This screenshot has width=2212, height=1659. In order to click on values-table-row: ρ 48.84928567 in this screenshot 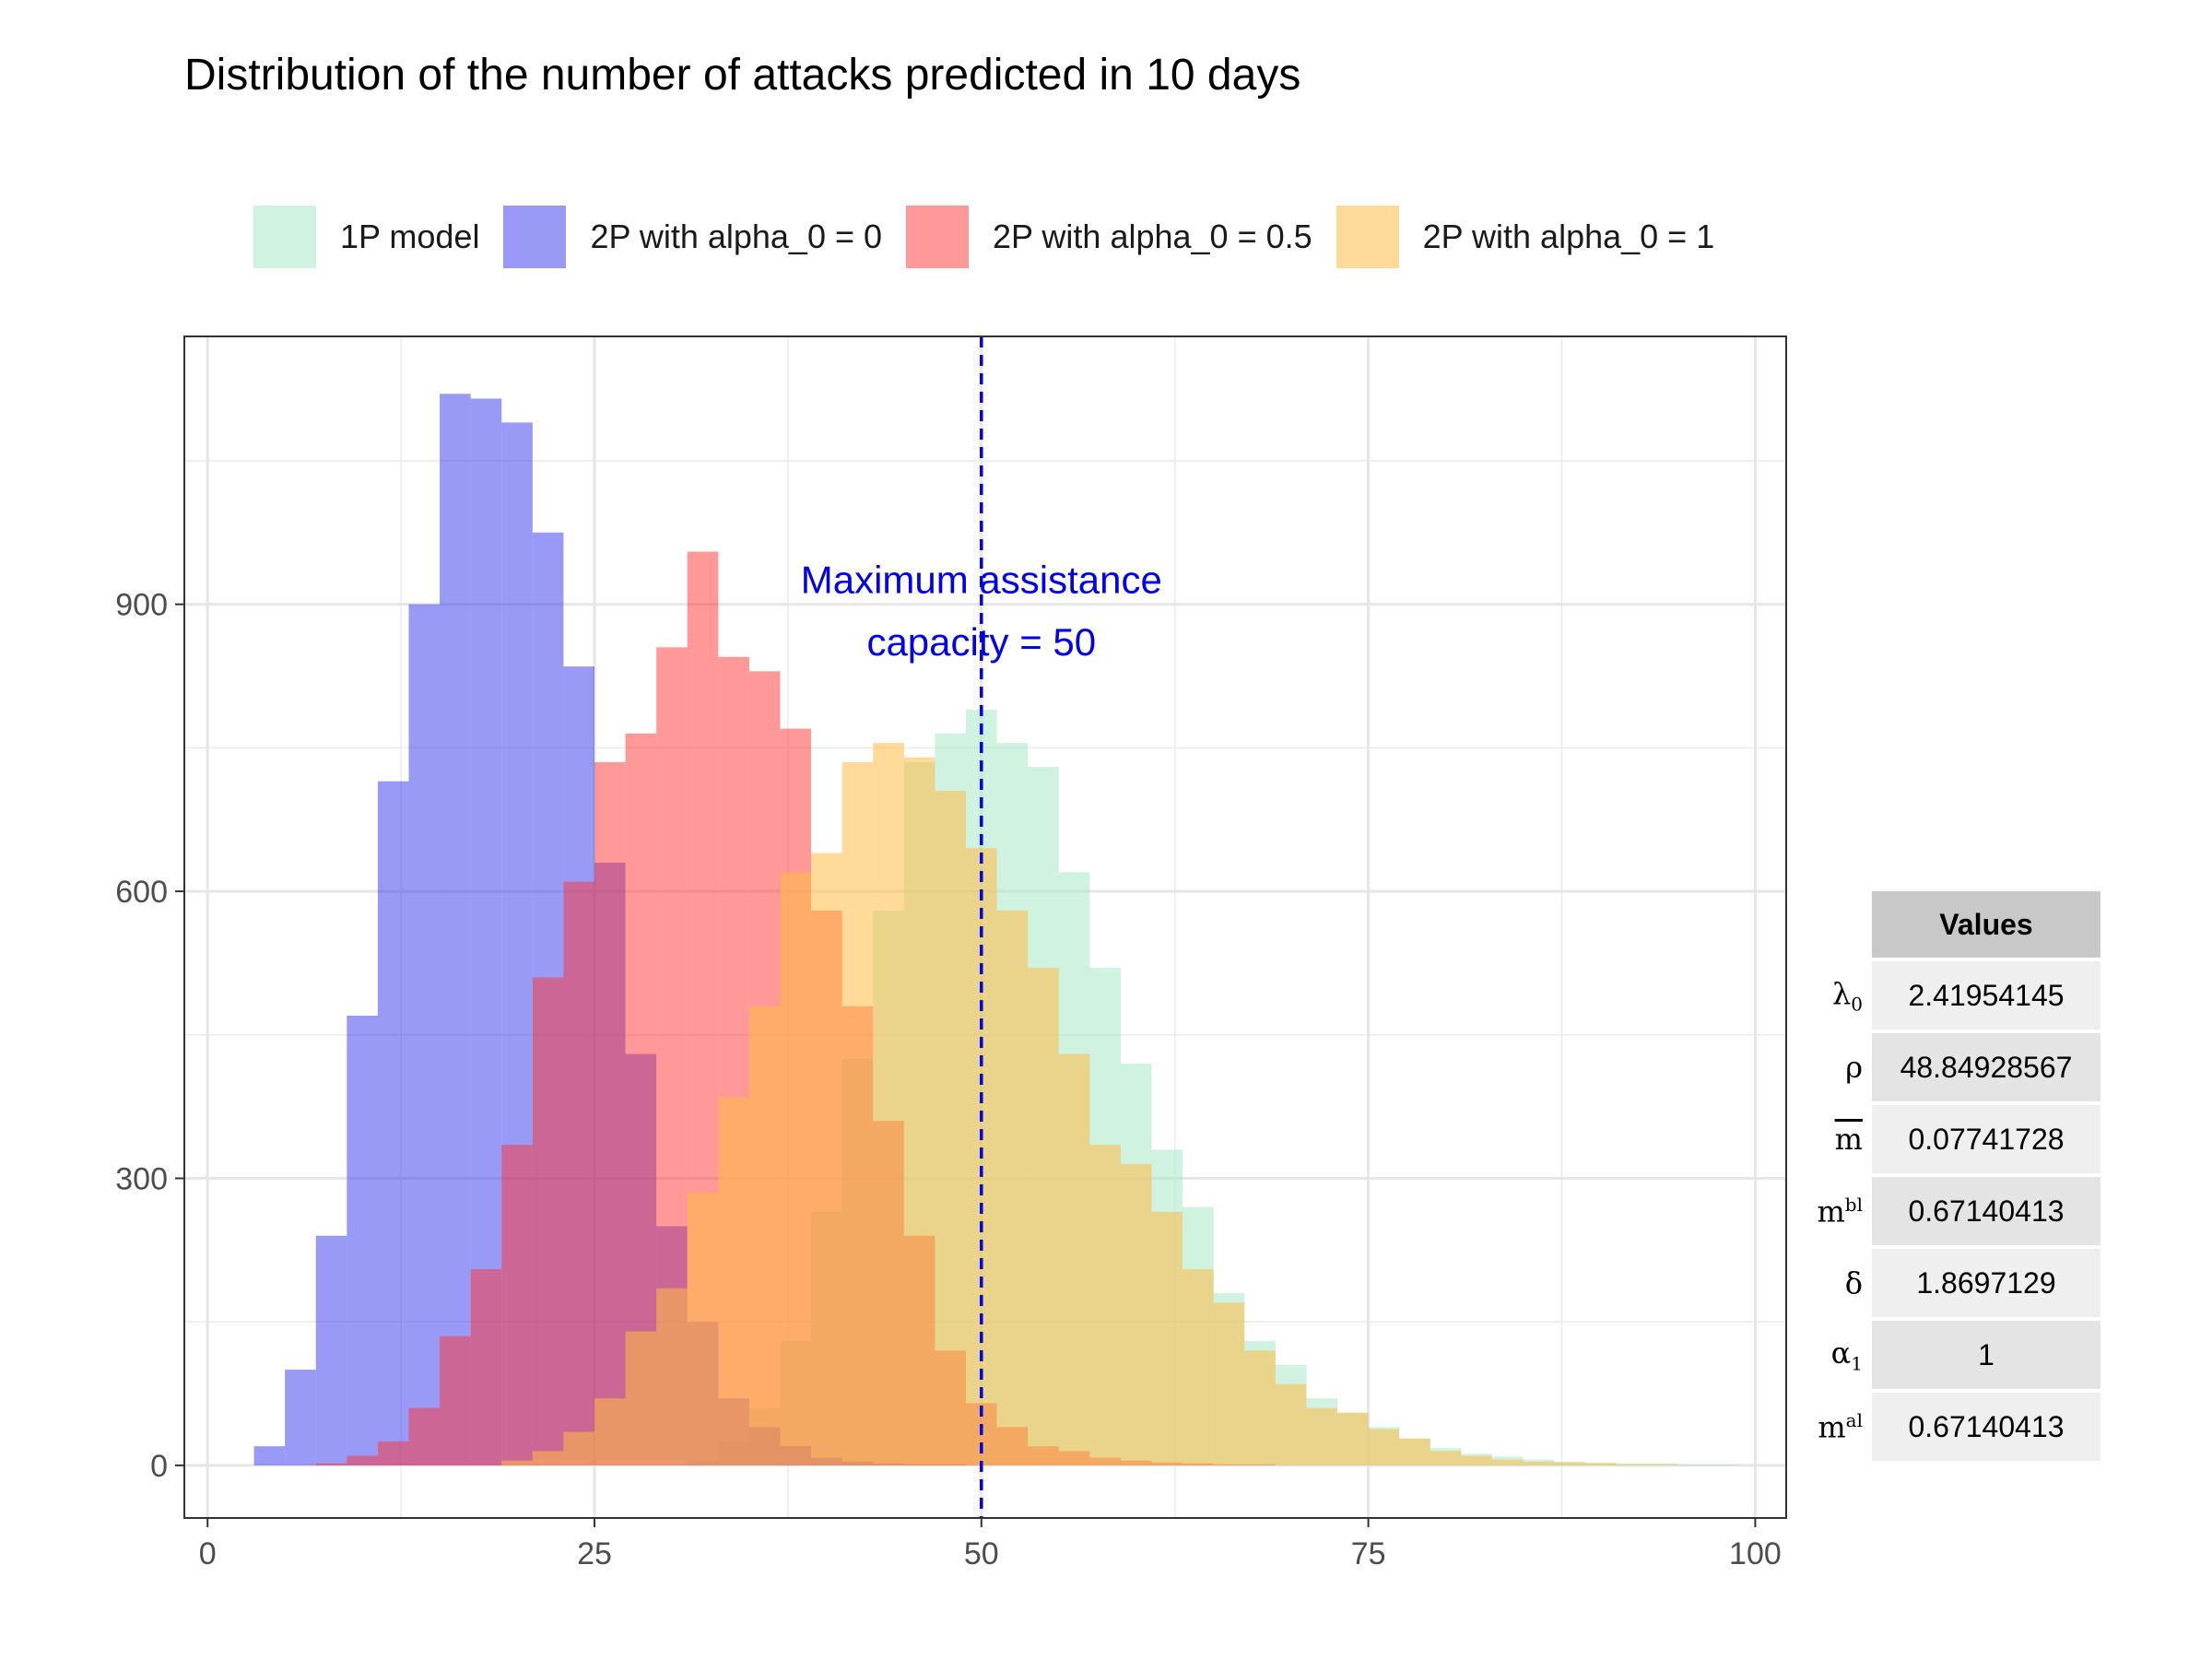, I will do `click(1953, 1067)`.